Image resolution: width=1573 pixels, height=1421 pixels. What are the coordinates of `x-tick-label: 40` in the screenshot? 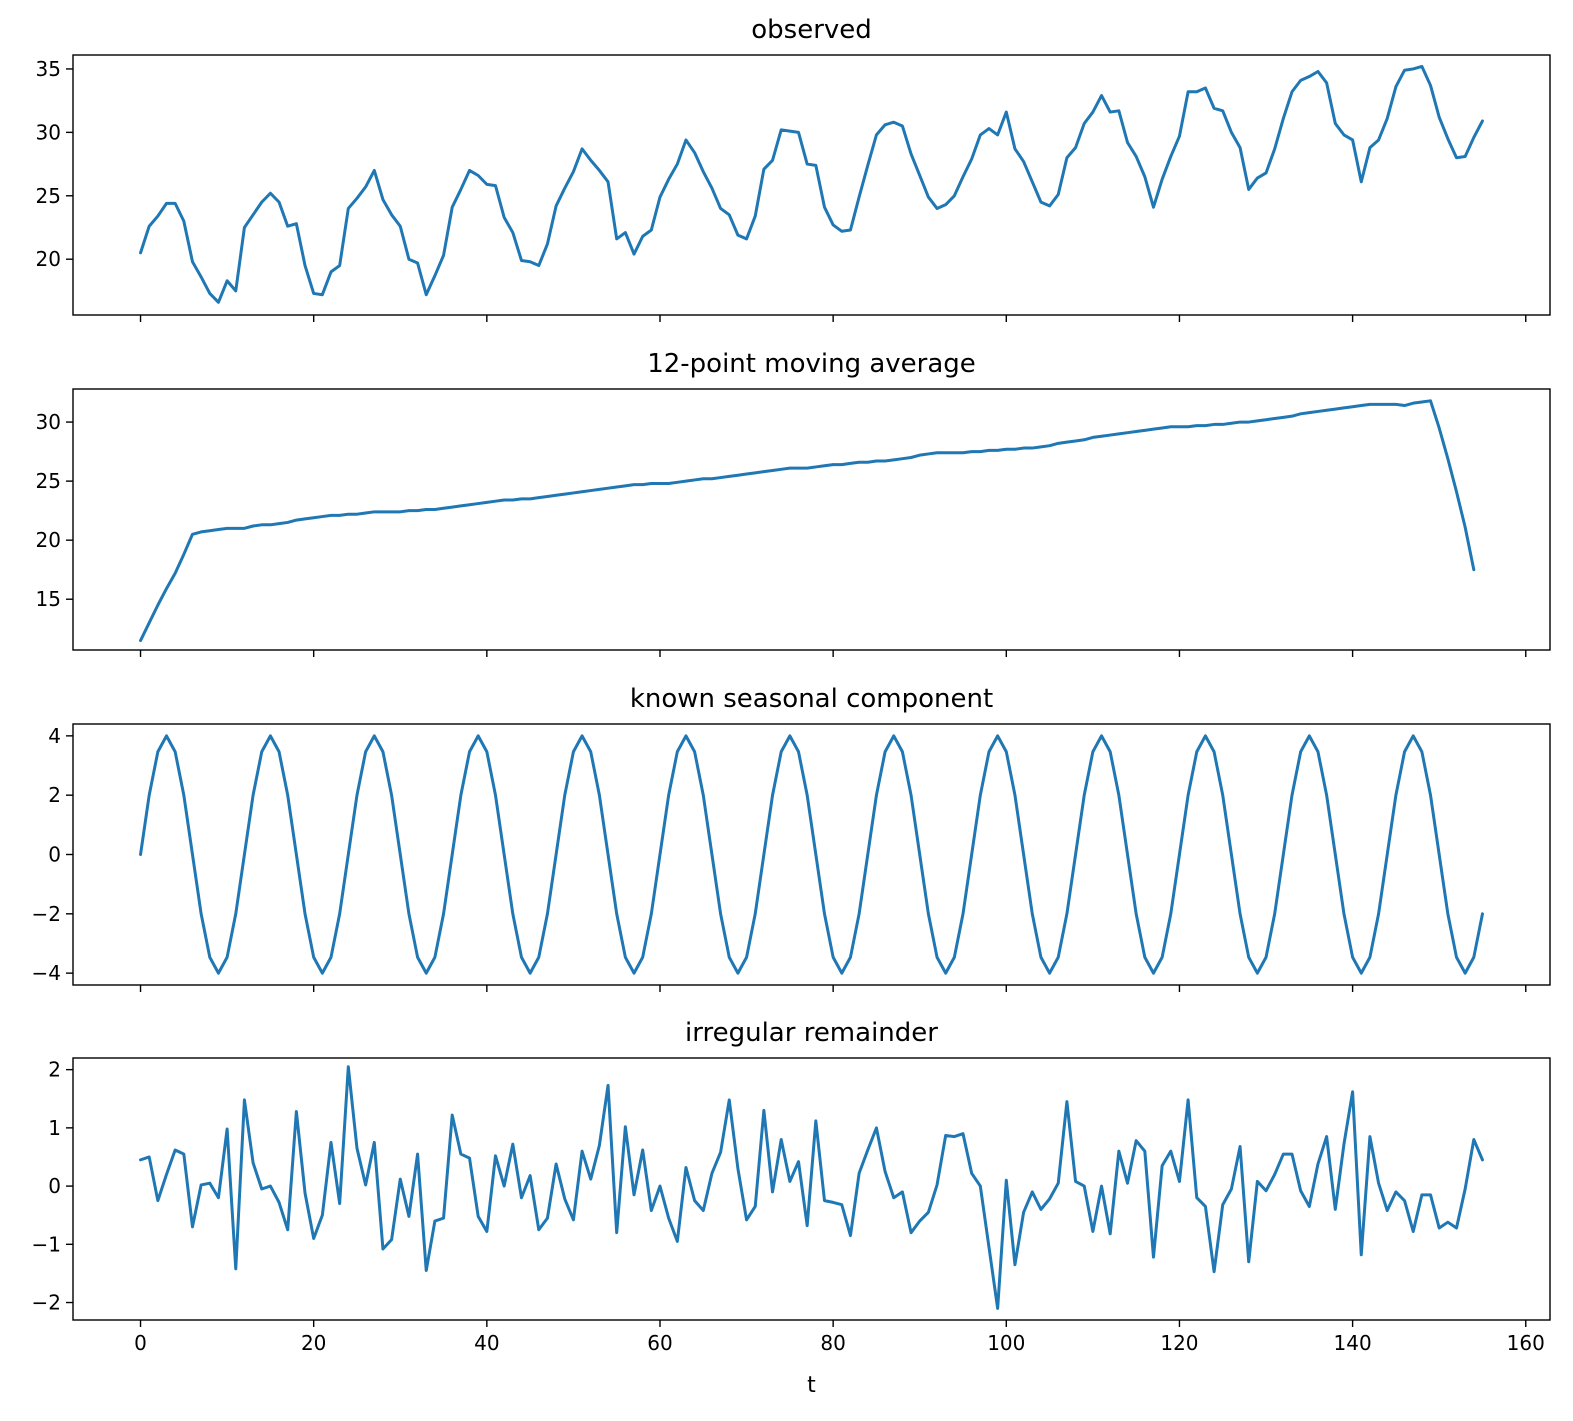 It's located at (486, 1343).